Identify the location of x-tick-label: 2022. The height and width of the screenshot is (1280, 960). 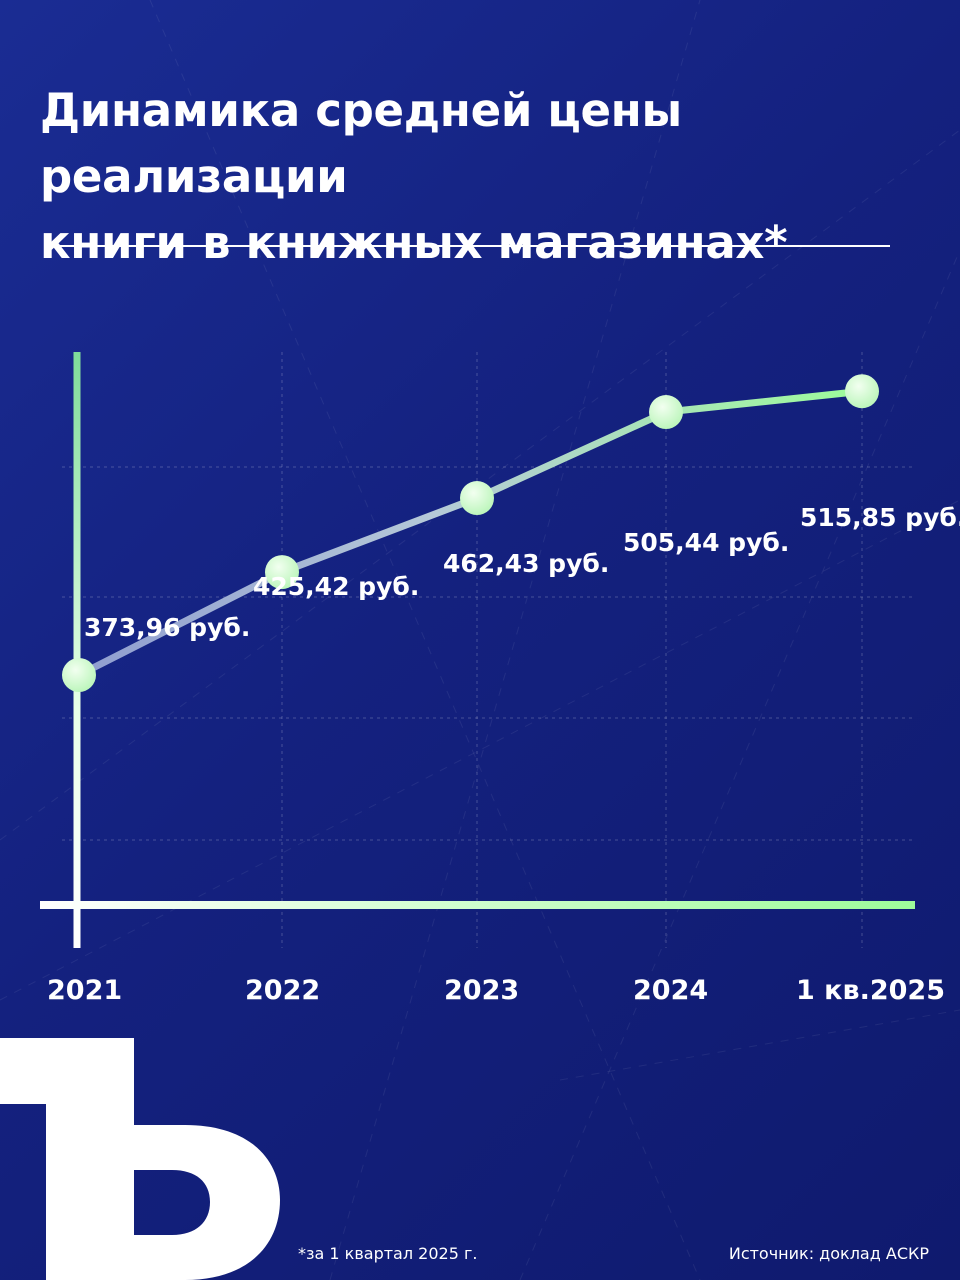
(282, 990).